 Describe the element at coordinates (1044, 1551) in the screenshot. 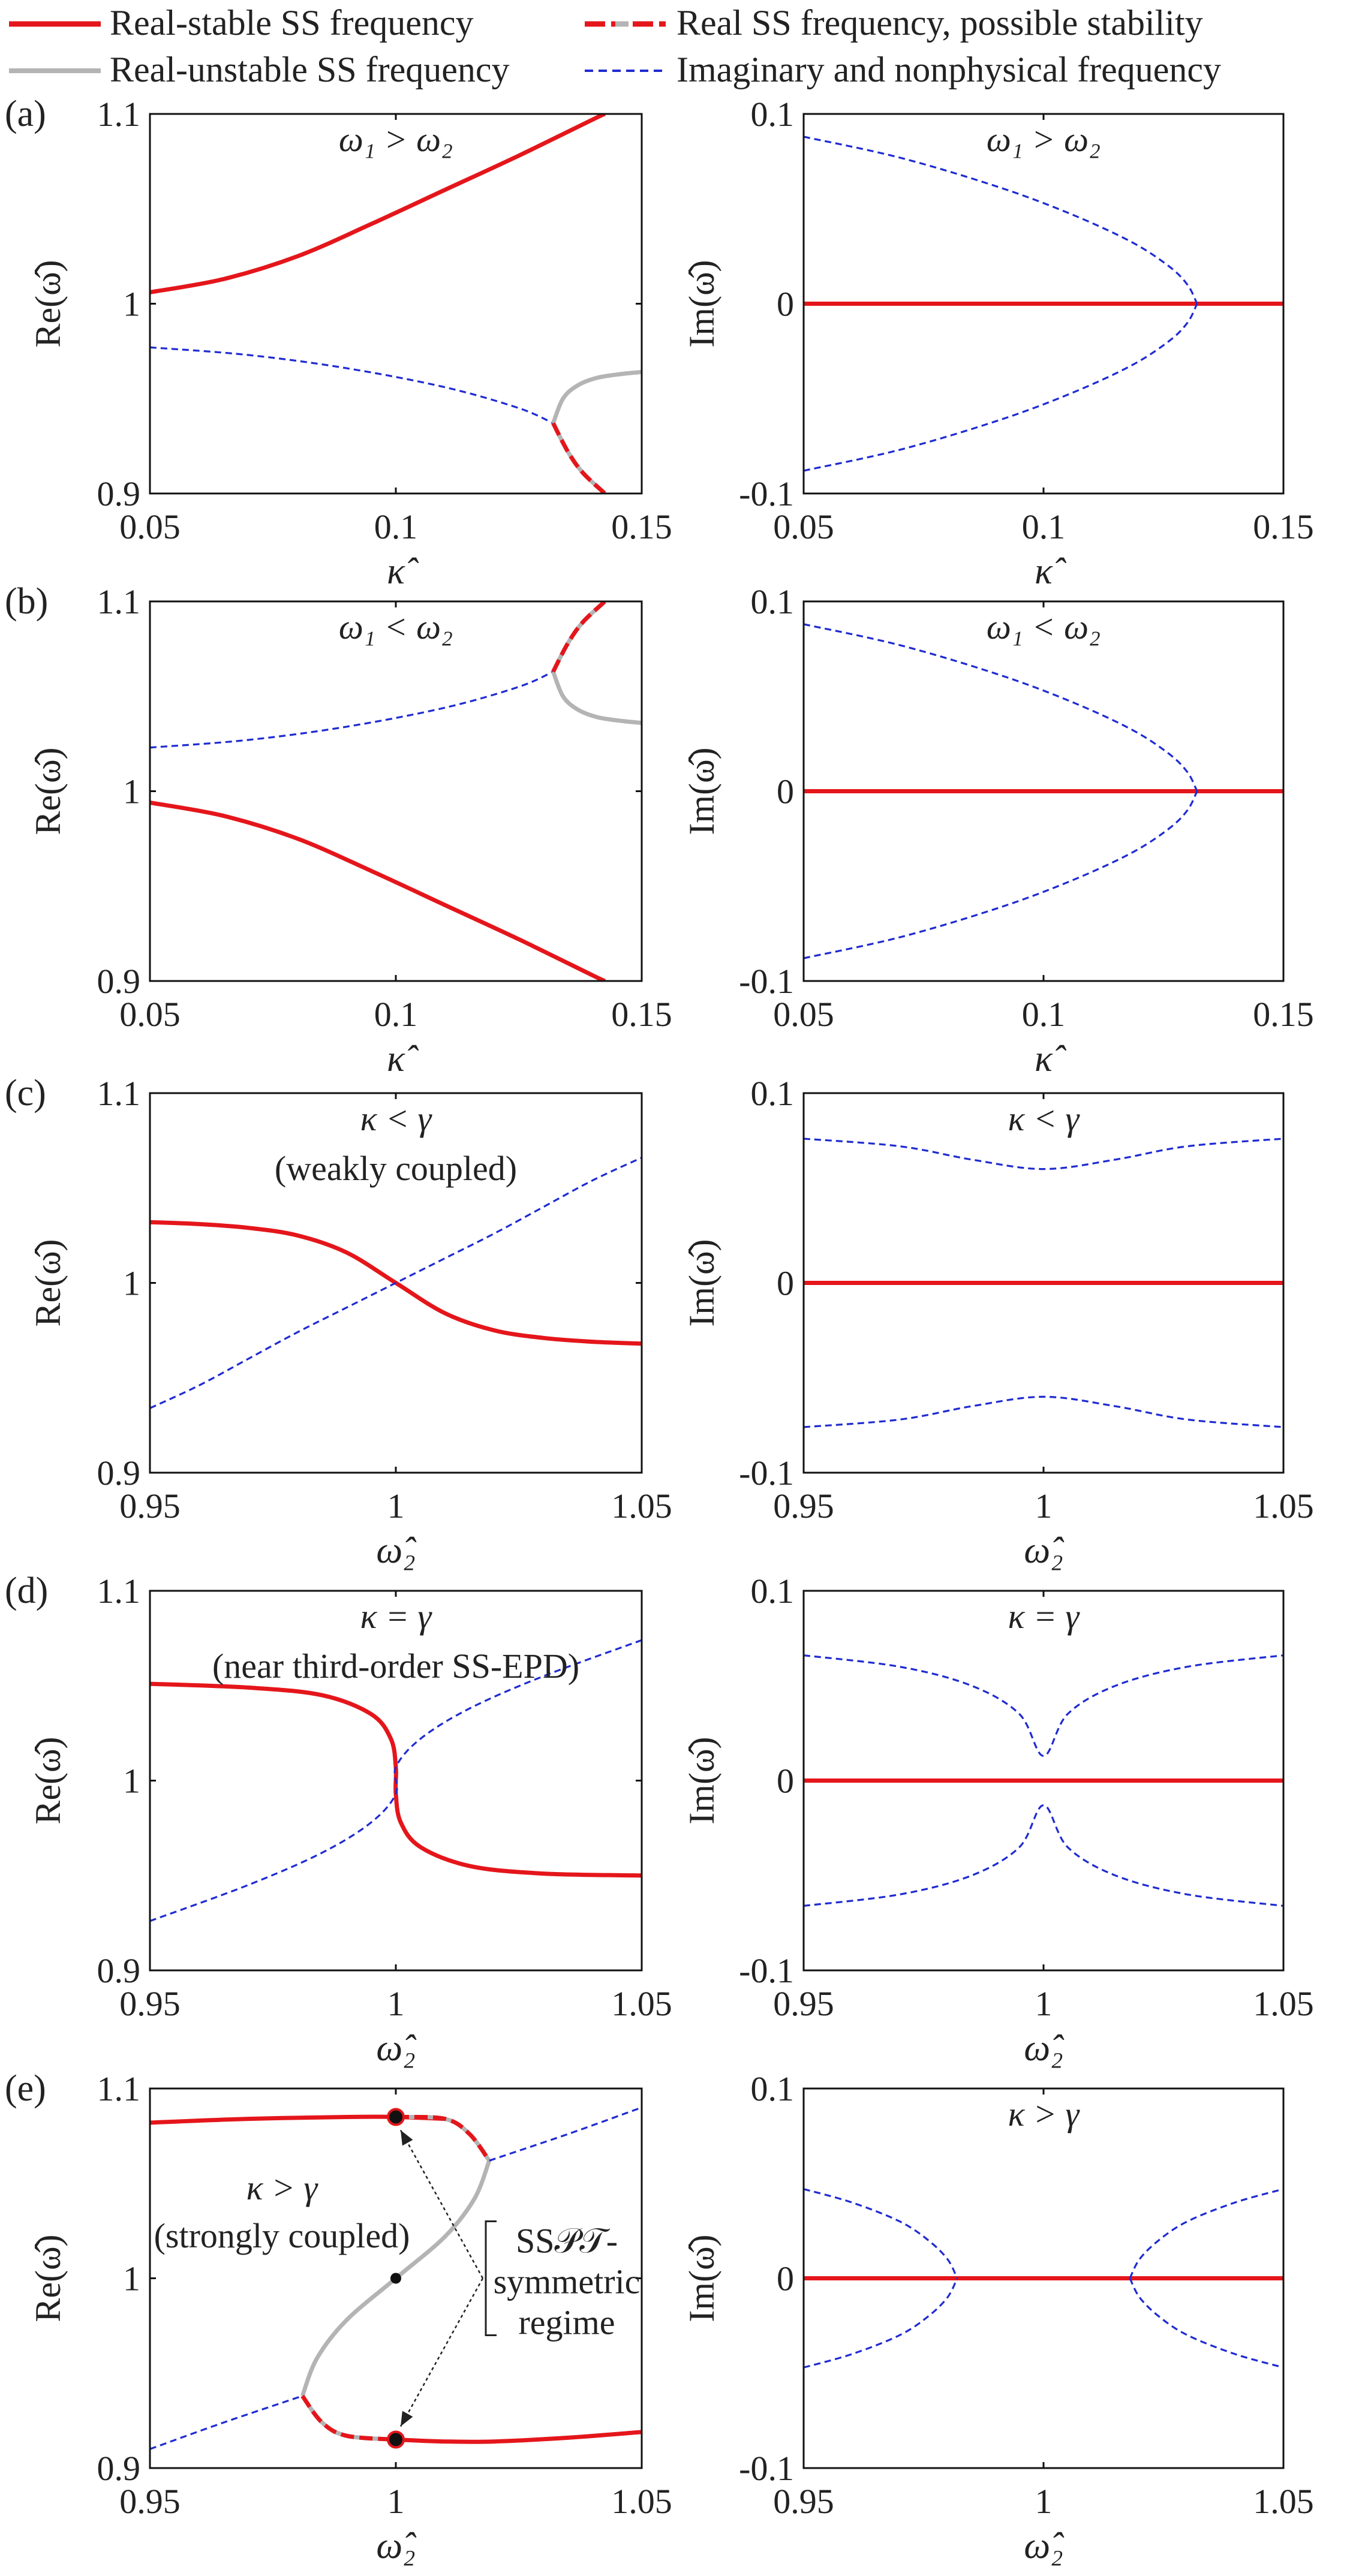

I see `x-axis-label: ω̂₂` at that location.